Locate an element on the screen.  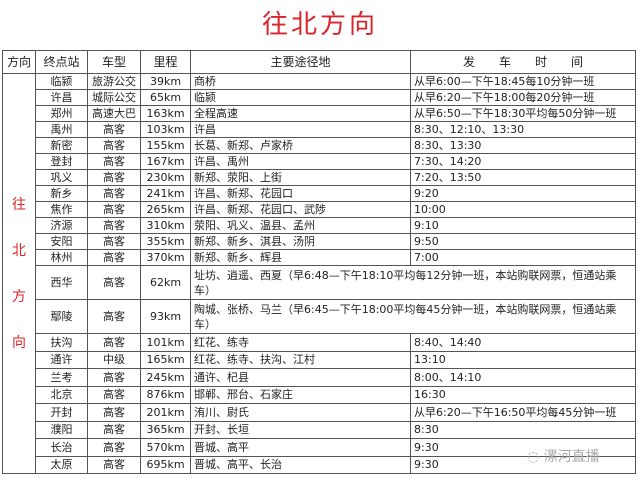
destination-cell: 许昌 is located at coordinates (61, 97).